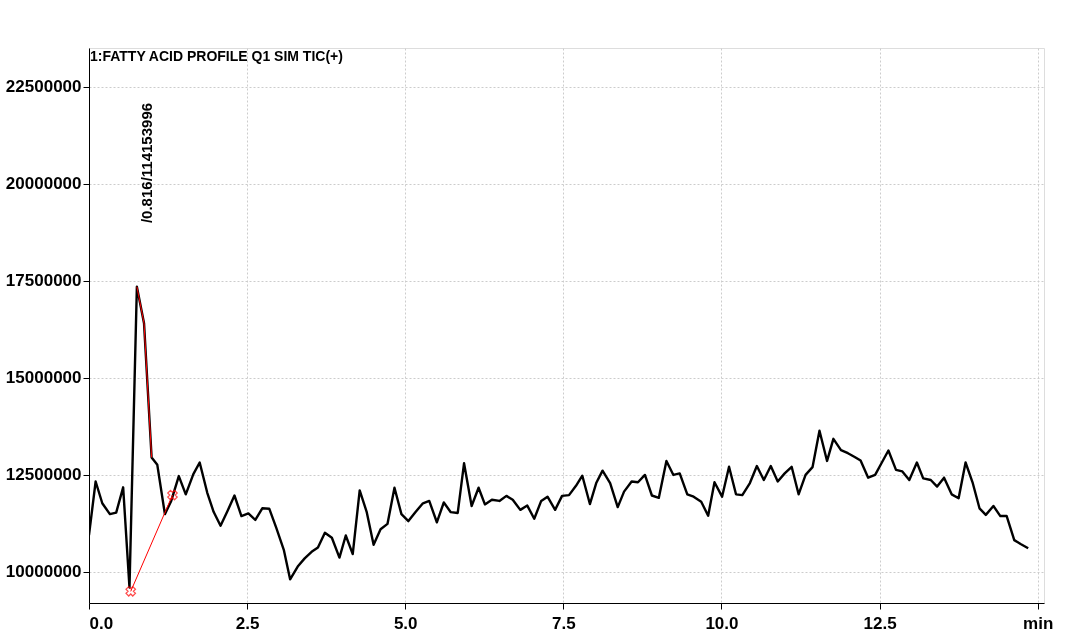  I want to click on chart-title: 1:FATTY ACID PROFILE Q1 SIM TIC(+), so click(216, 56).